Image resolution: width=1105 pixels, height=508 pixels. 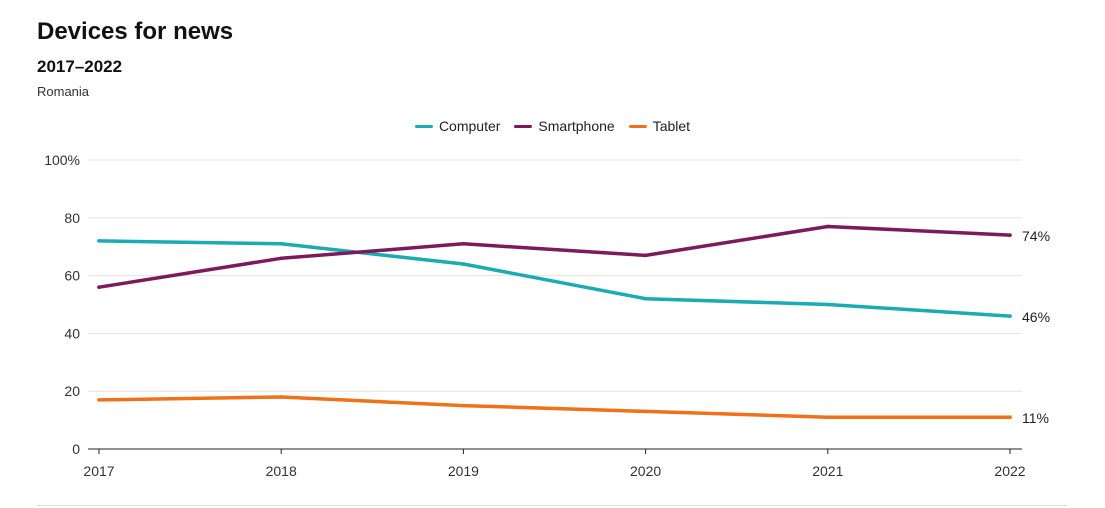 What do you see at coordinates (72, 391) in the screenshot?
I see `y-tick-label: 20` at bounding box center [72, 391].